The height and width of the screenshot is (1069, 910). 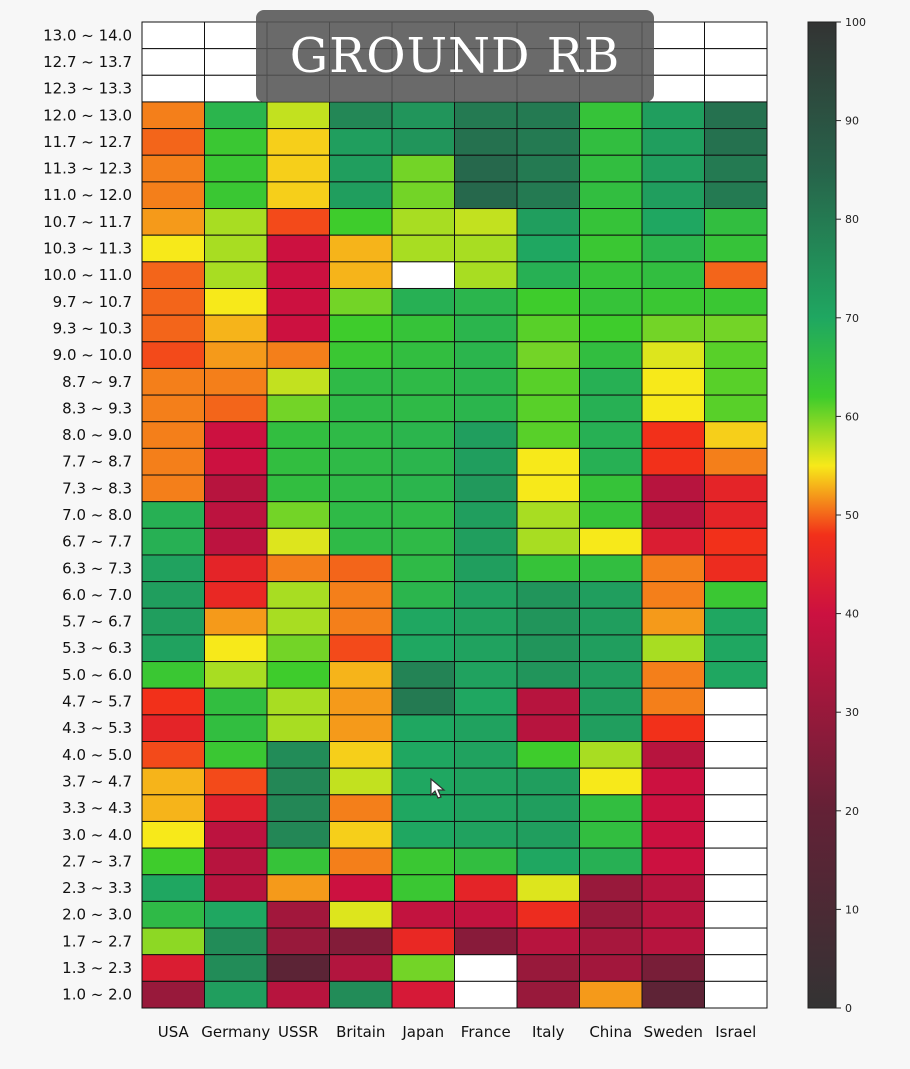 What do you see at coordinates (87, 195) in the screenshot?
I see `row-label: 11.0 ~ 12.0` at bounding box center [87, 195].